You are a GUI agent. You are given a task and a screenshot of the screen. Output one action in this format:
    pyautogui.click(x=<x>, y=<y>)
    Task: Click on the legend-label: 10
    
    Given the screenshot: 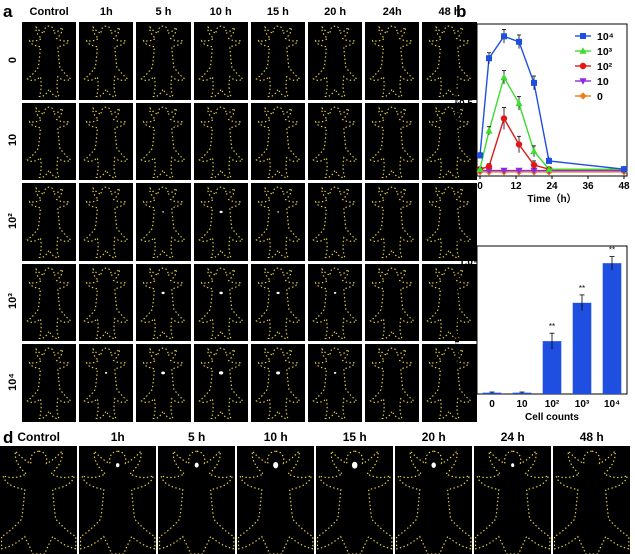 What is the action you would take?
    pyautogui.click(x=603, y=82)
    